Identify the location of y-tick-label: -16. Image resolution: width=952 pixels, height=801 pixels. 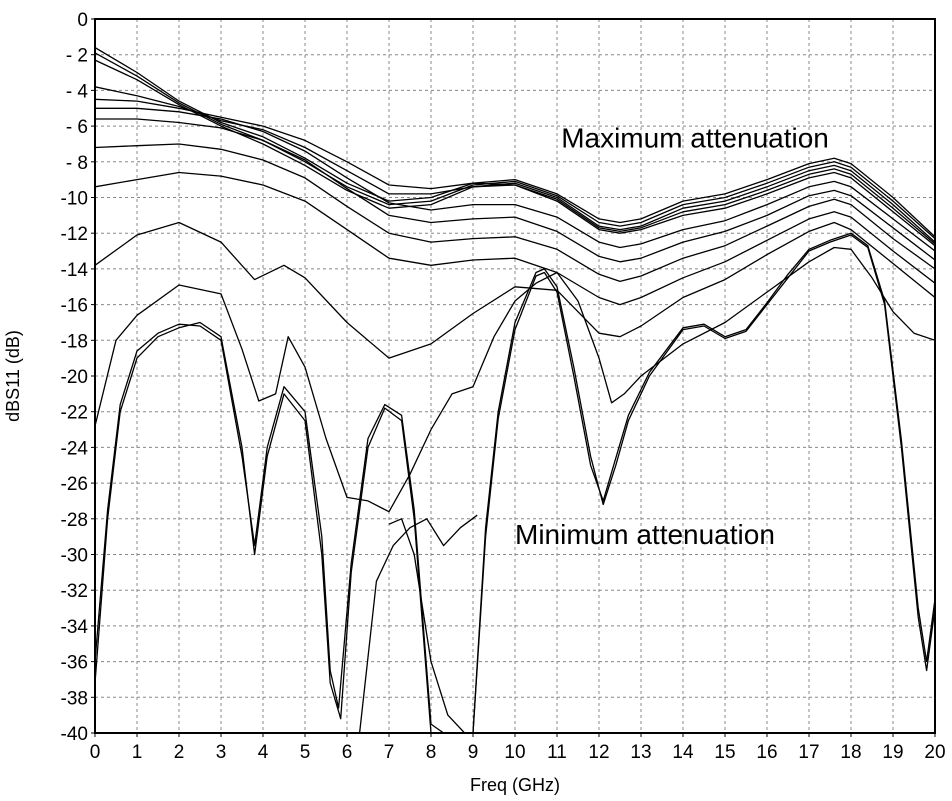
(74, 306).